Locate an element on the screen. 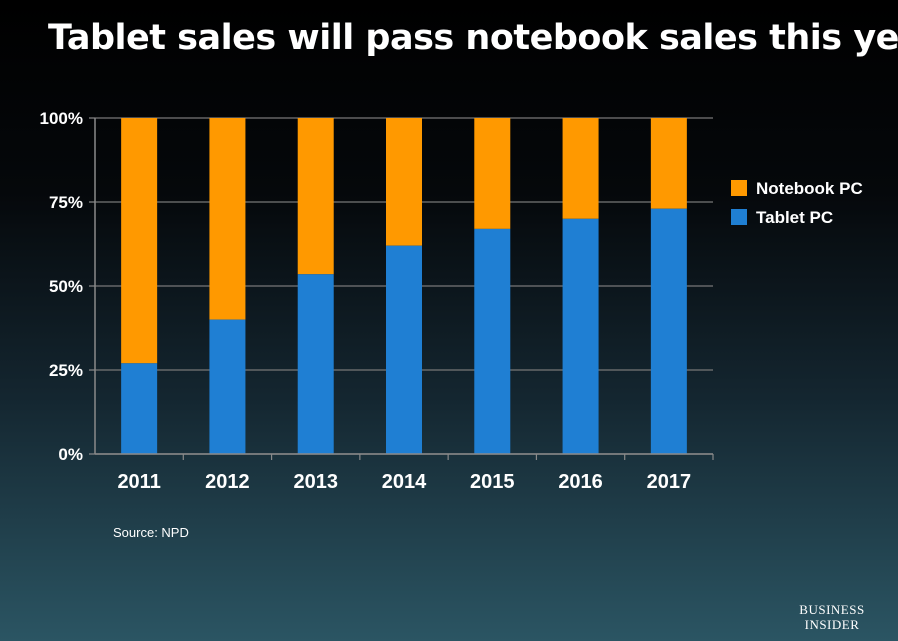 Image resolution: width=898 pixels, height=641 pixels. bar-tablet-2014 is located at coordinates (404, 349).